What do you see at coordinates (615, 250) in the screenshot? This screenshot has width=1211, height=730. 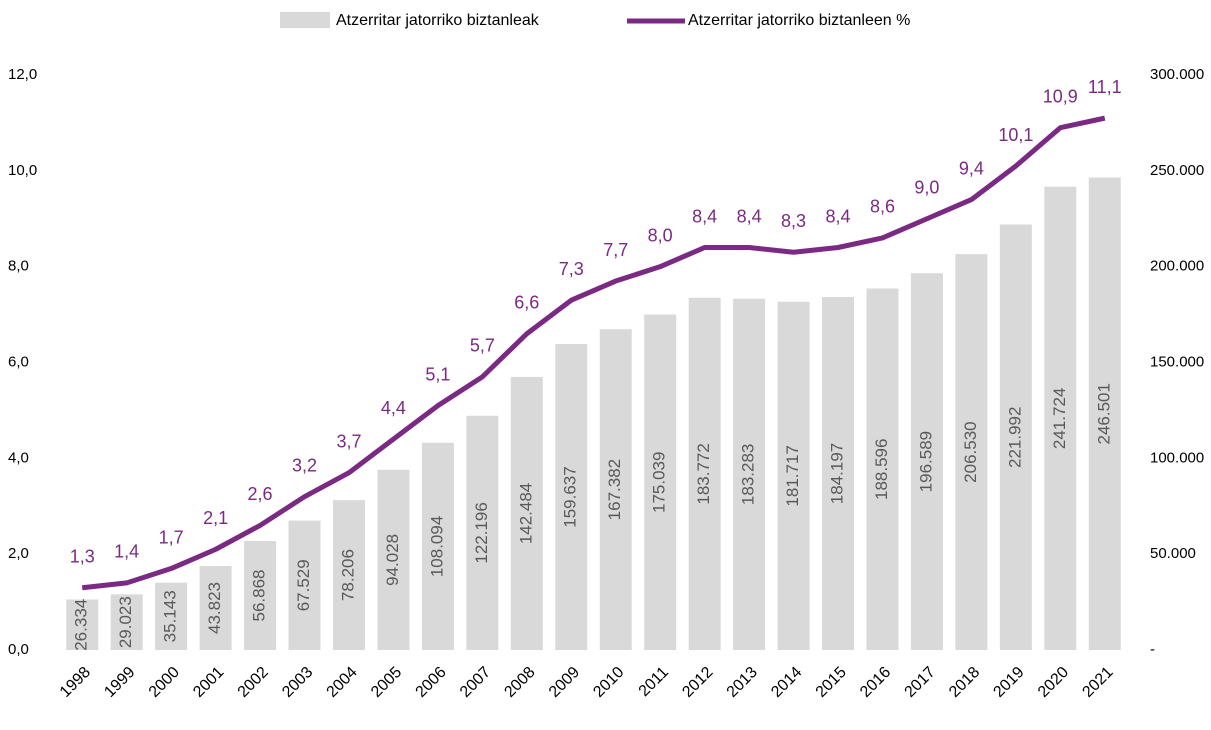 I see `line-value-label: 7,7` at bounding box center [615, 250].